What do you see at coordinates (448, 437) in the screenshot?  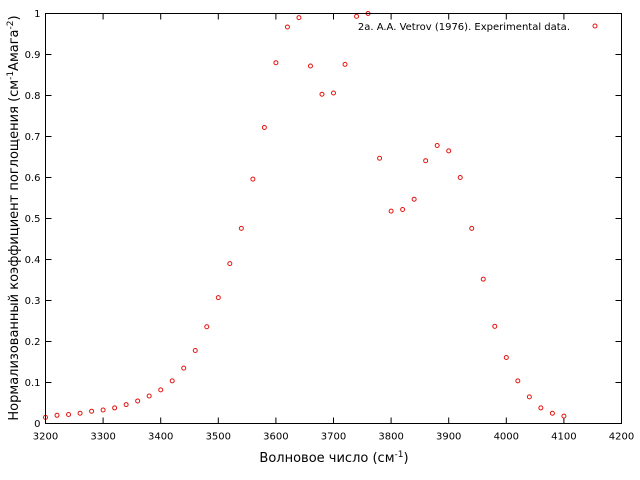 I see `x-tick-label: 3900` at bounding box center [448, 437].